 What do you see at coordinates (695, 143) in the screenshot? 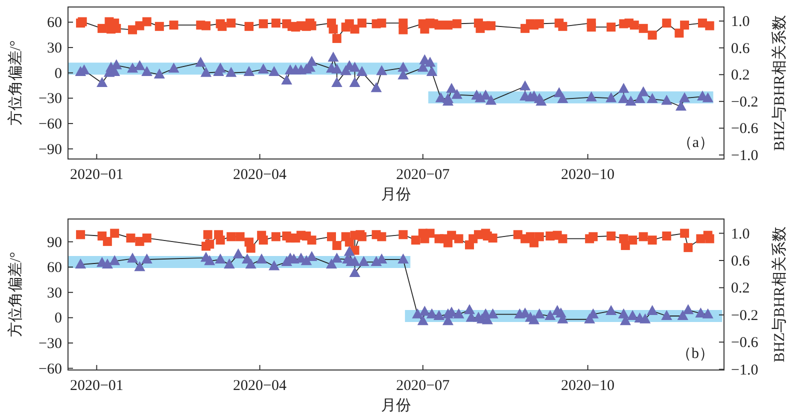
I see `annotation: （a）` at bounding box center [695, 143].